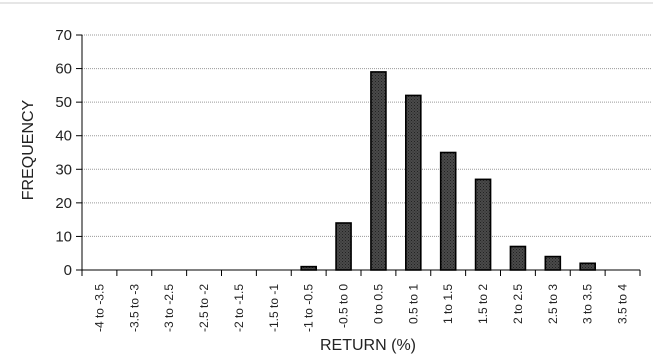 The height and width of the screenshot is (359, 653). I want to click on x-tick-label: -2 to -1.5, so click(239, 308).